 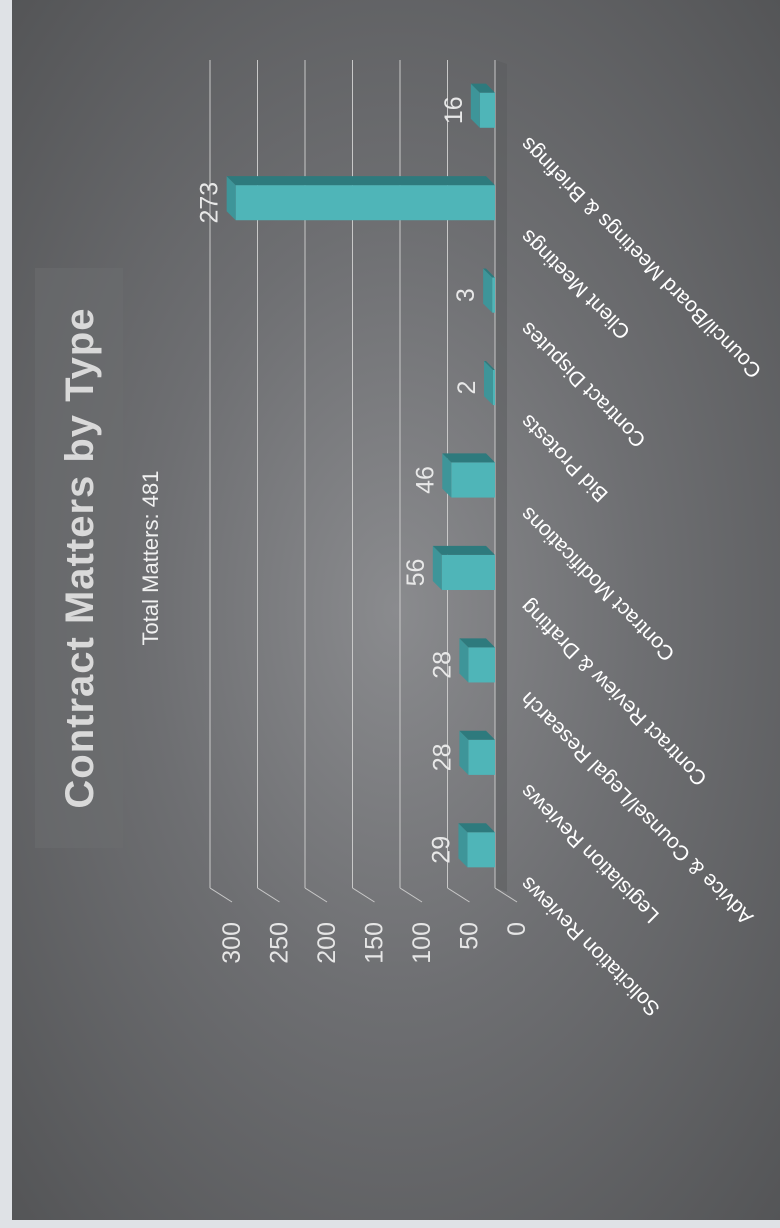 I want to click on data-label: 56, so click(x=416, y=573).